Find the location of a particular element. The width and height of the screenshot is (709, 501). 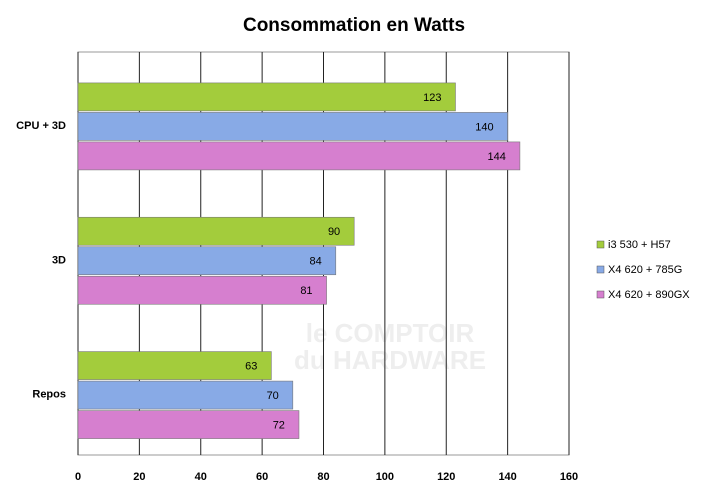

chart-title: Consommation en Watts is located at coordinates (354, 25).